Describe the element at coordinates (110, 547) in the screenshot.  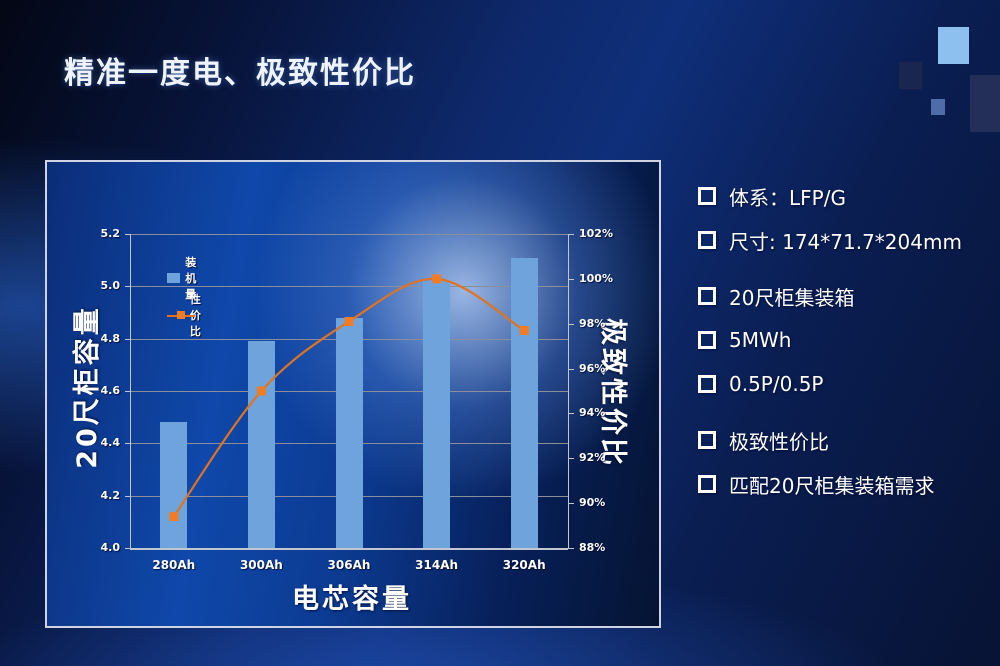
I see `left-tick-label: 4.0` at that location.